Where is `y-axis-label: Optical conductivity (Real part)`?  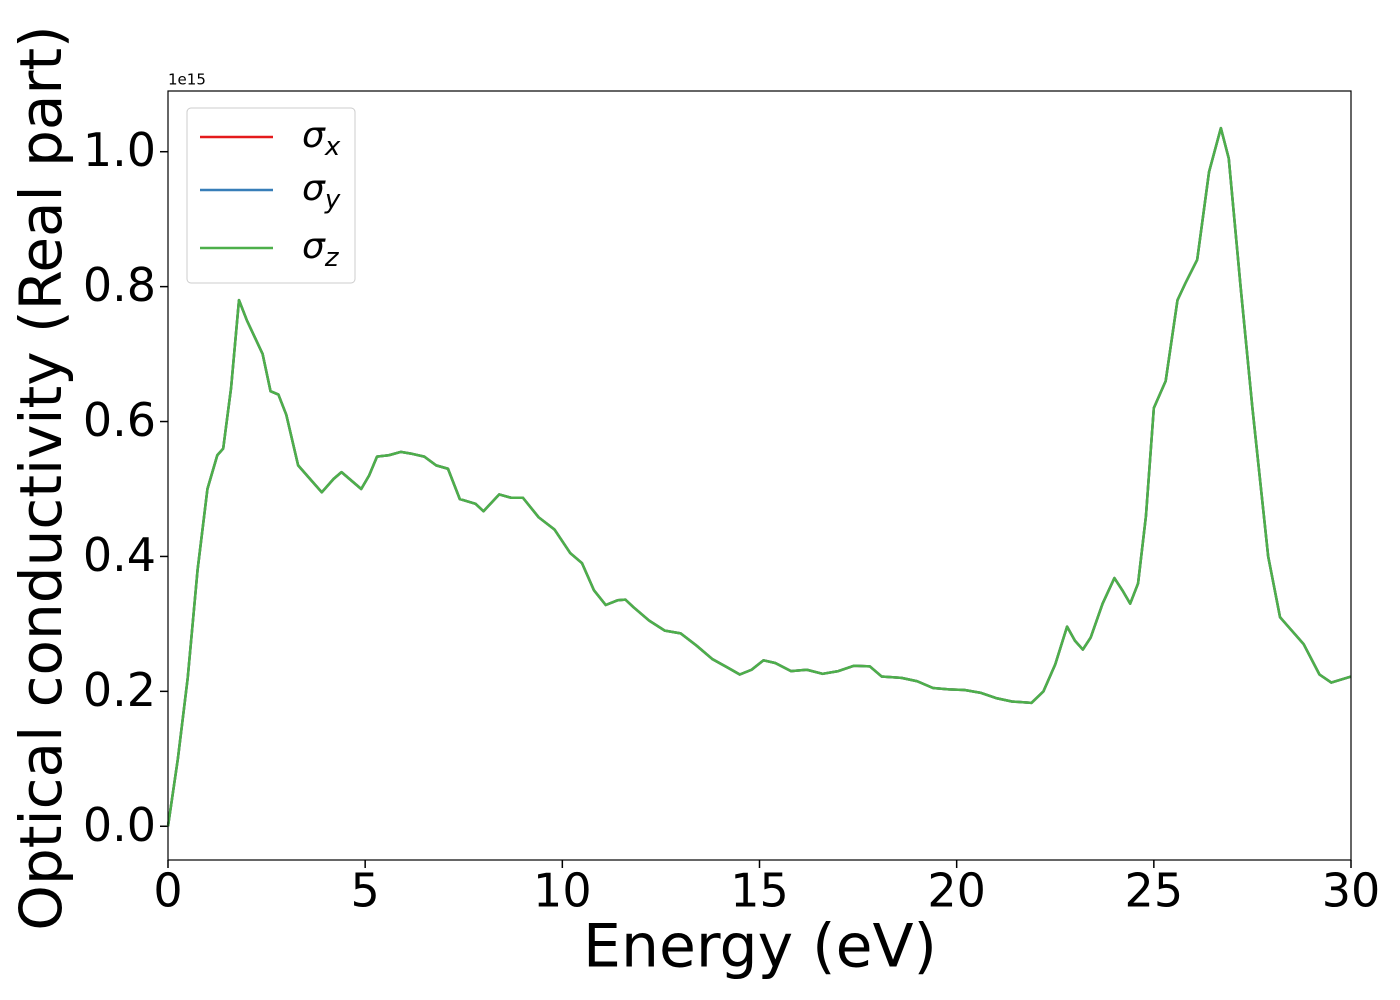
y-axis-label: Optical conductivity (Real part) is located at coordinates (41, 477).